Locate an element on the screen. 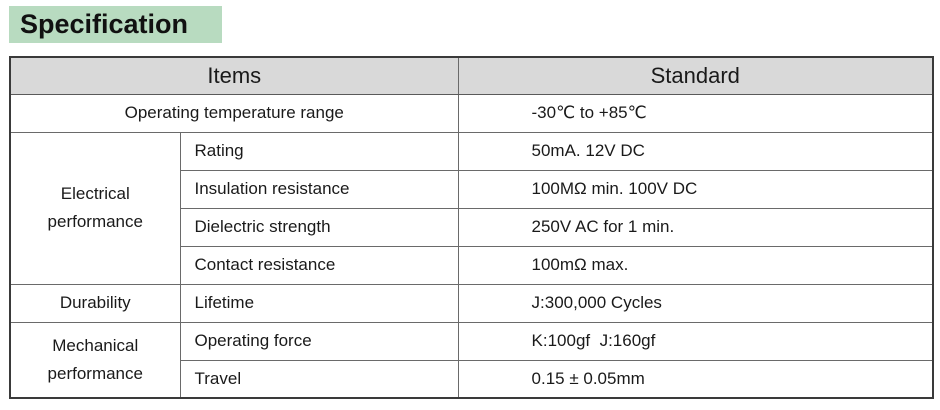 This screenshot has height=410, width=940. row-value-lifetime: J:300,000 Cycles is located at coordinates (695, 303).